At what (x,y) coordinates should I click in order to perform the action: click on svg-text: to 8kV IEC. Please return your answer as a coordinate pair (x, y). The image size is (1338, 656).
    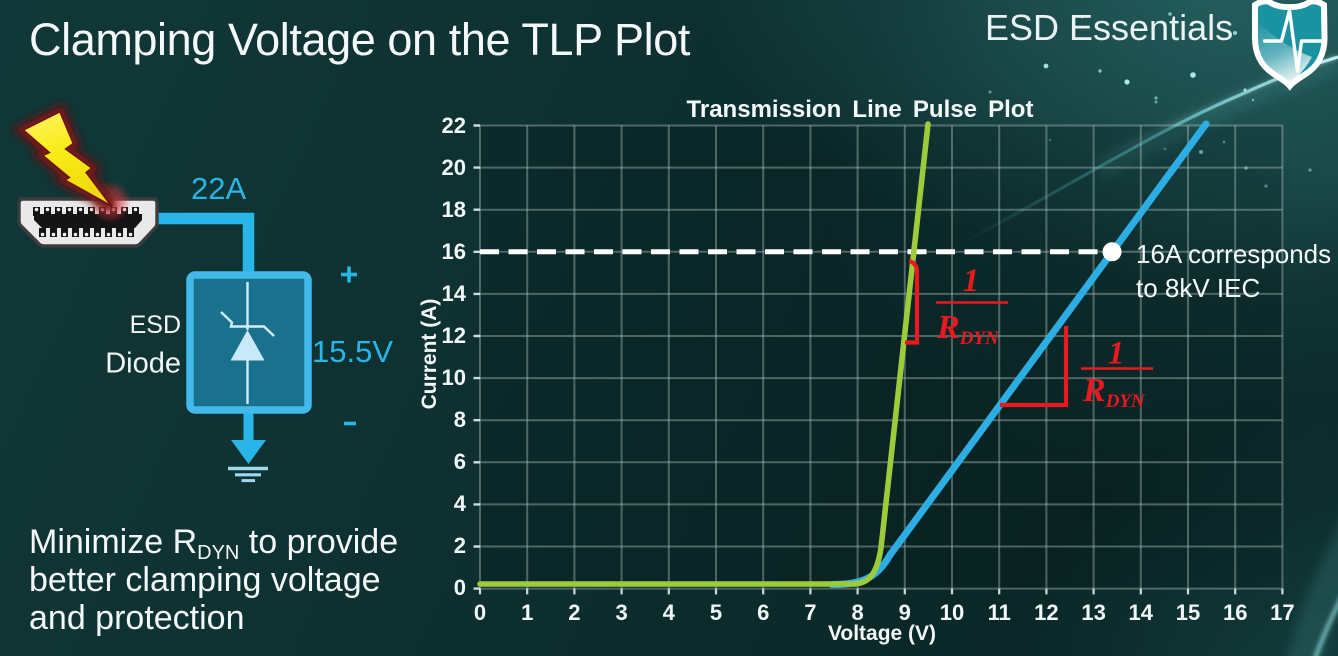
    Looking at the image, I should click on (1198, 288).